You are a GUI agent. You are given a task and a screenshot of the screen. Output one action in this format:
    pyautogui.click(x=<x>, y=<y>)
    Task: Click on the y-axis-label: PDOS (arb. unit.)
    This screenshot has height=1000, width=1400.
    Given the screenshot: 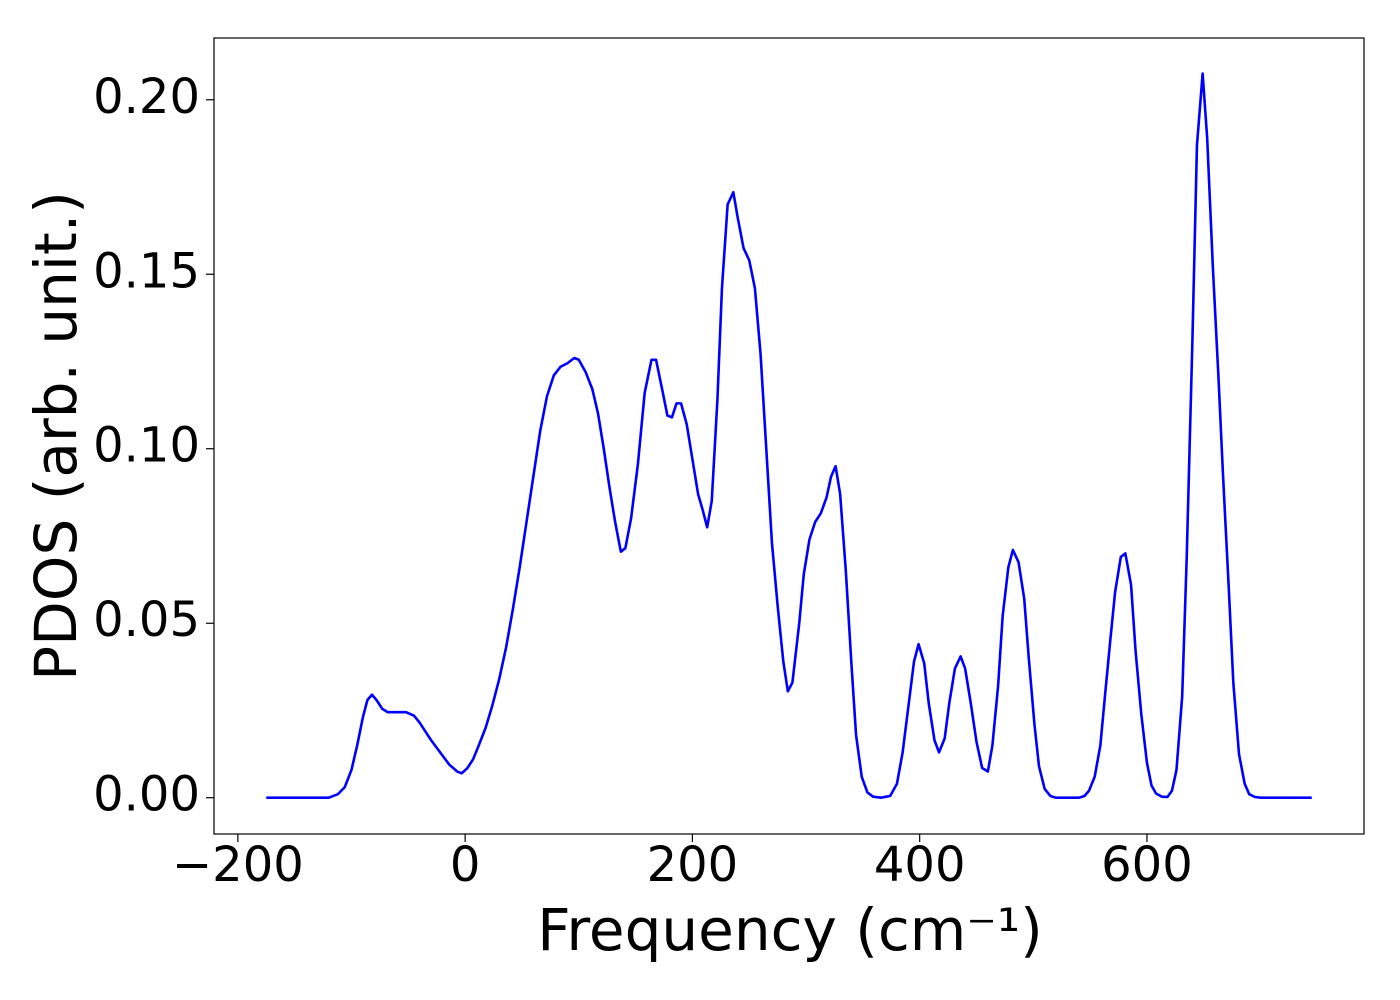 What is the action you would take?
    pyautogui.click(x=56, y=436)
    